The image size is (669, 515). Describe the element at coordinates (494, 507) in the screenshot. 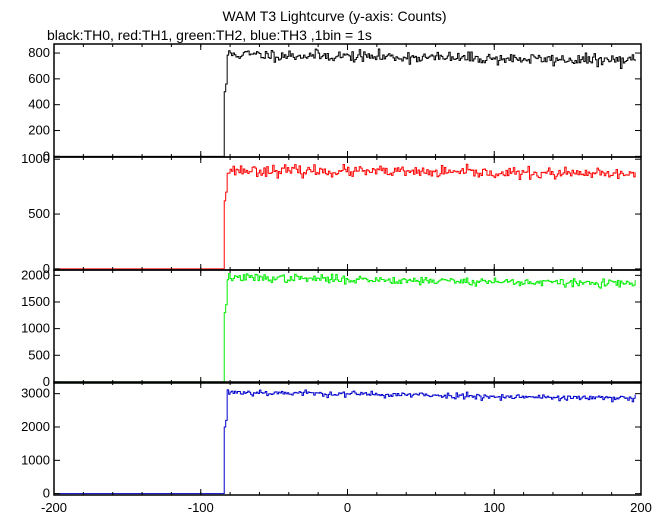

I see `x-tick-label: 100` at that location.